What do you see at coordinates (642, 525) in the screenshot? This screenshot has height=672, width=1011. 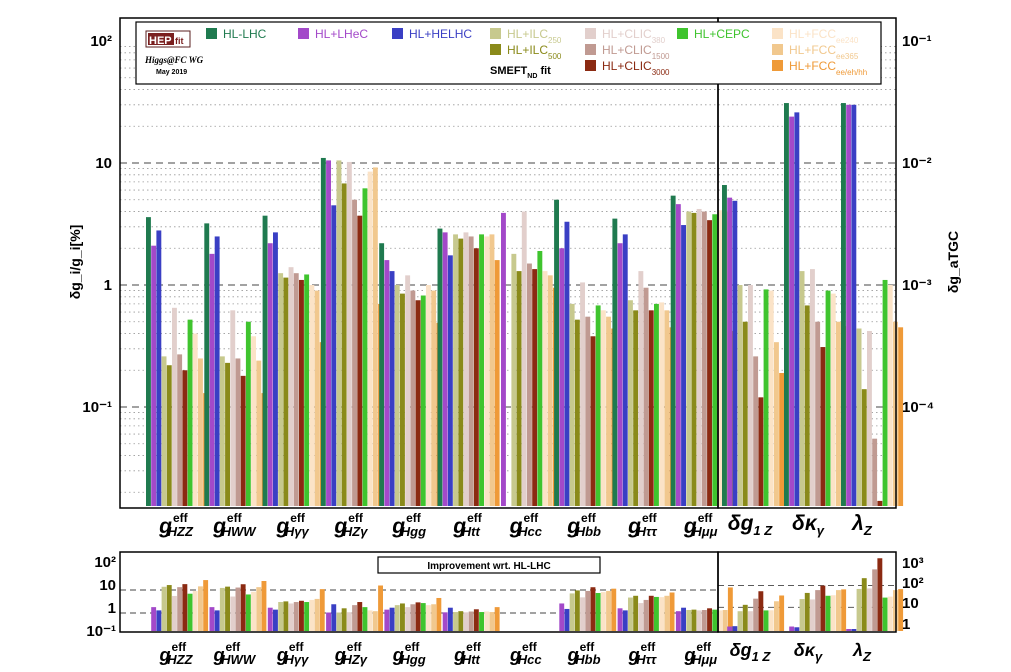 I see `x-tick-label: geff Hττ` at bounding box center [642, 525].